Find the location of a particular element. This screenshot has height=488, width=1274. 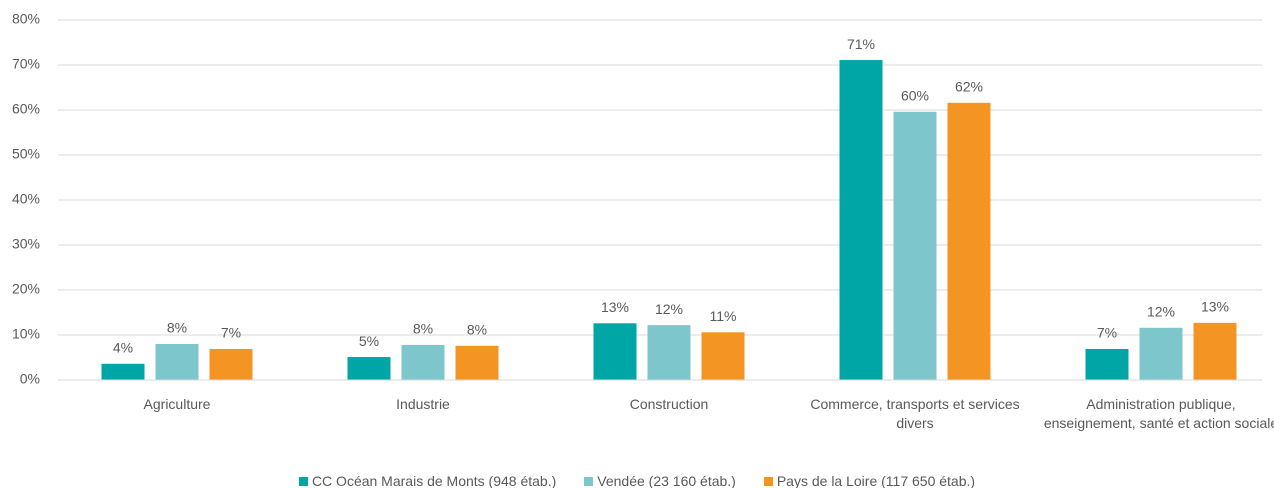

data-label: 71% is located at coordinates (861, 44).